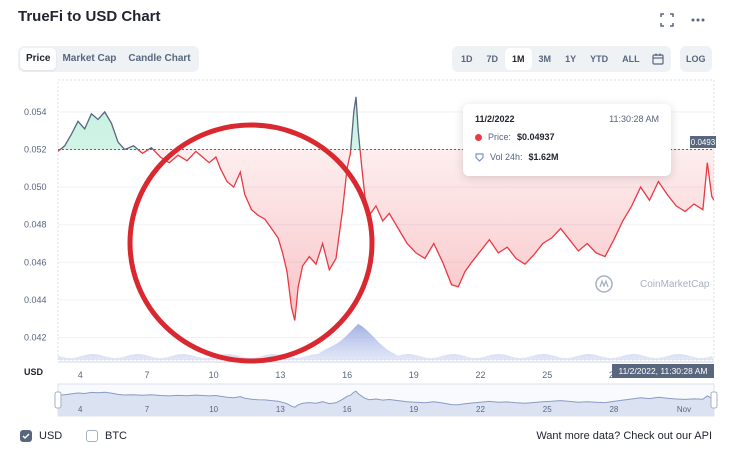 The width and height of the screenshot is (730, 456). I want to click on y-tick-label: 0.052, so click(35, 150).